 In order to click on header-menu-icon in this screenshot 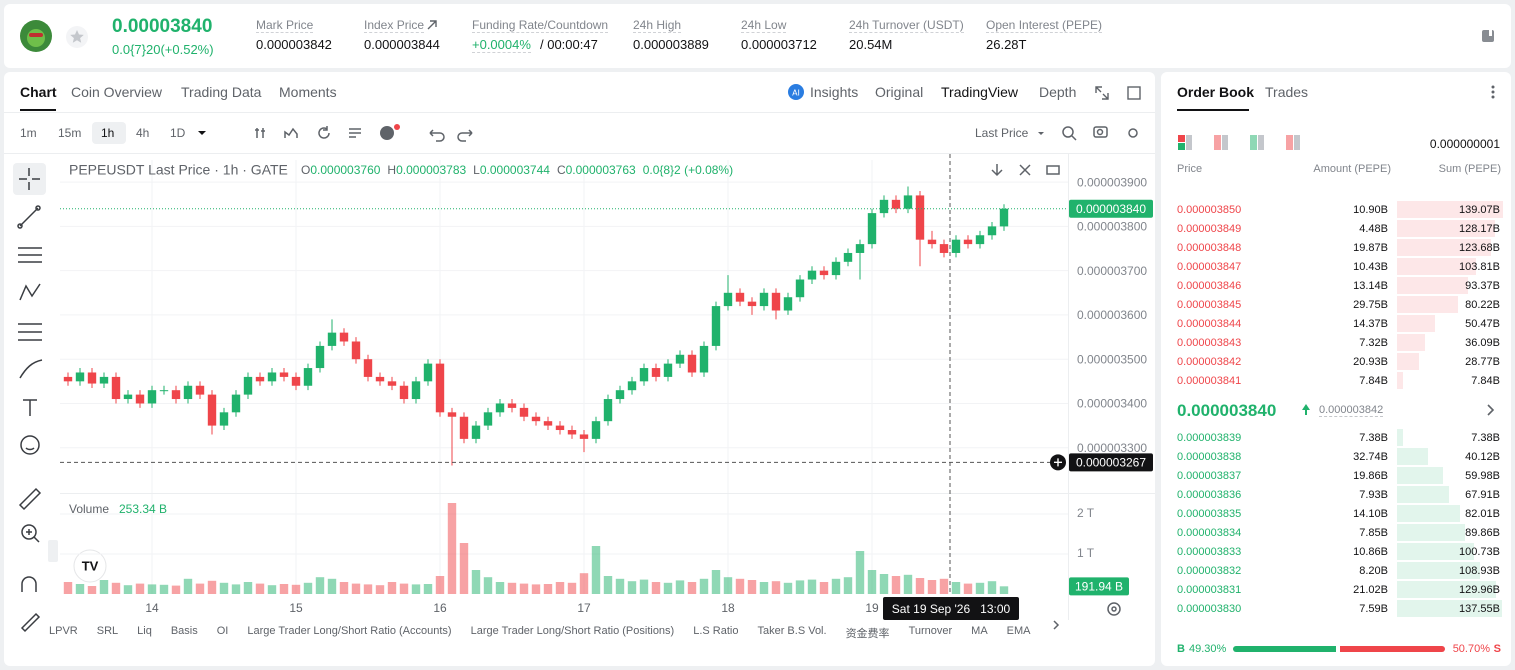, I will do `click(1488, 36)`.